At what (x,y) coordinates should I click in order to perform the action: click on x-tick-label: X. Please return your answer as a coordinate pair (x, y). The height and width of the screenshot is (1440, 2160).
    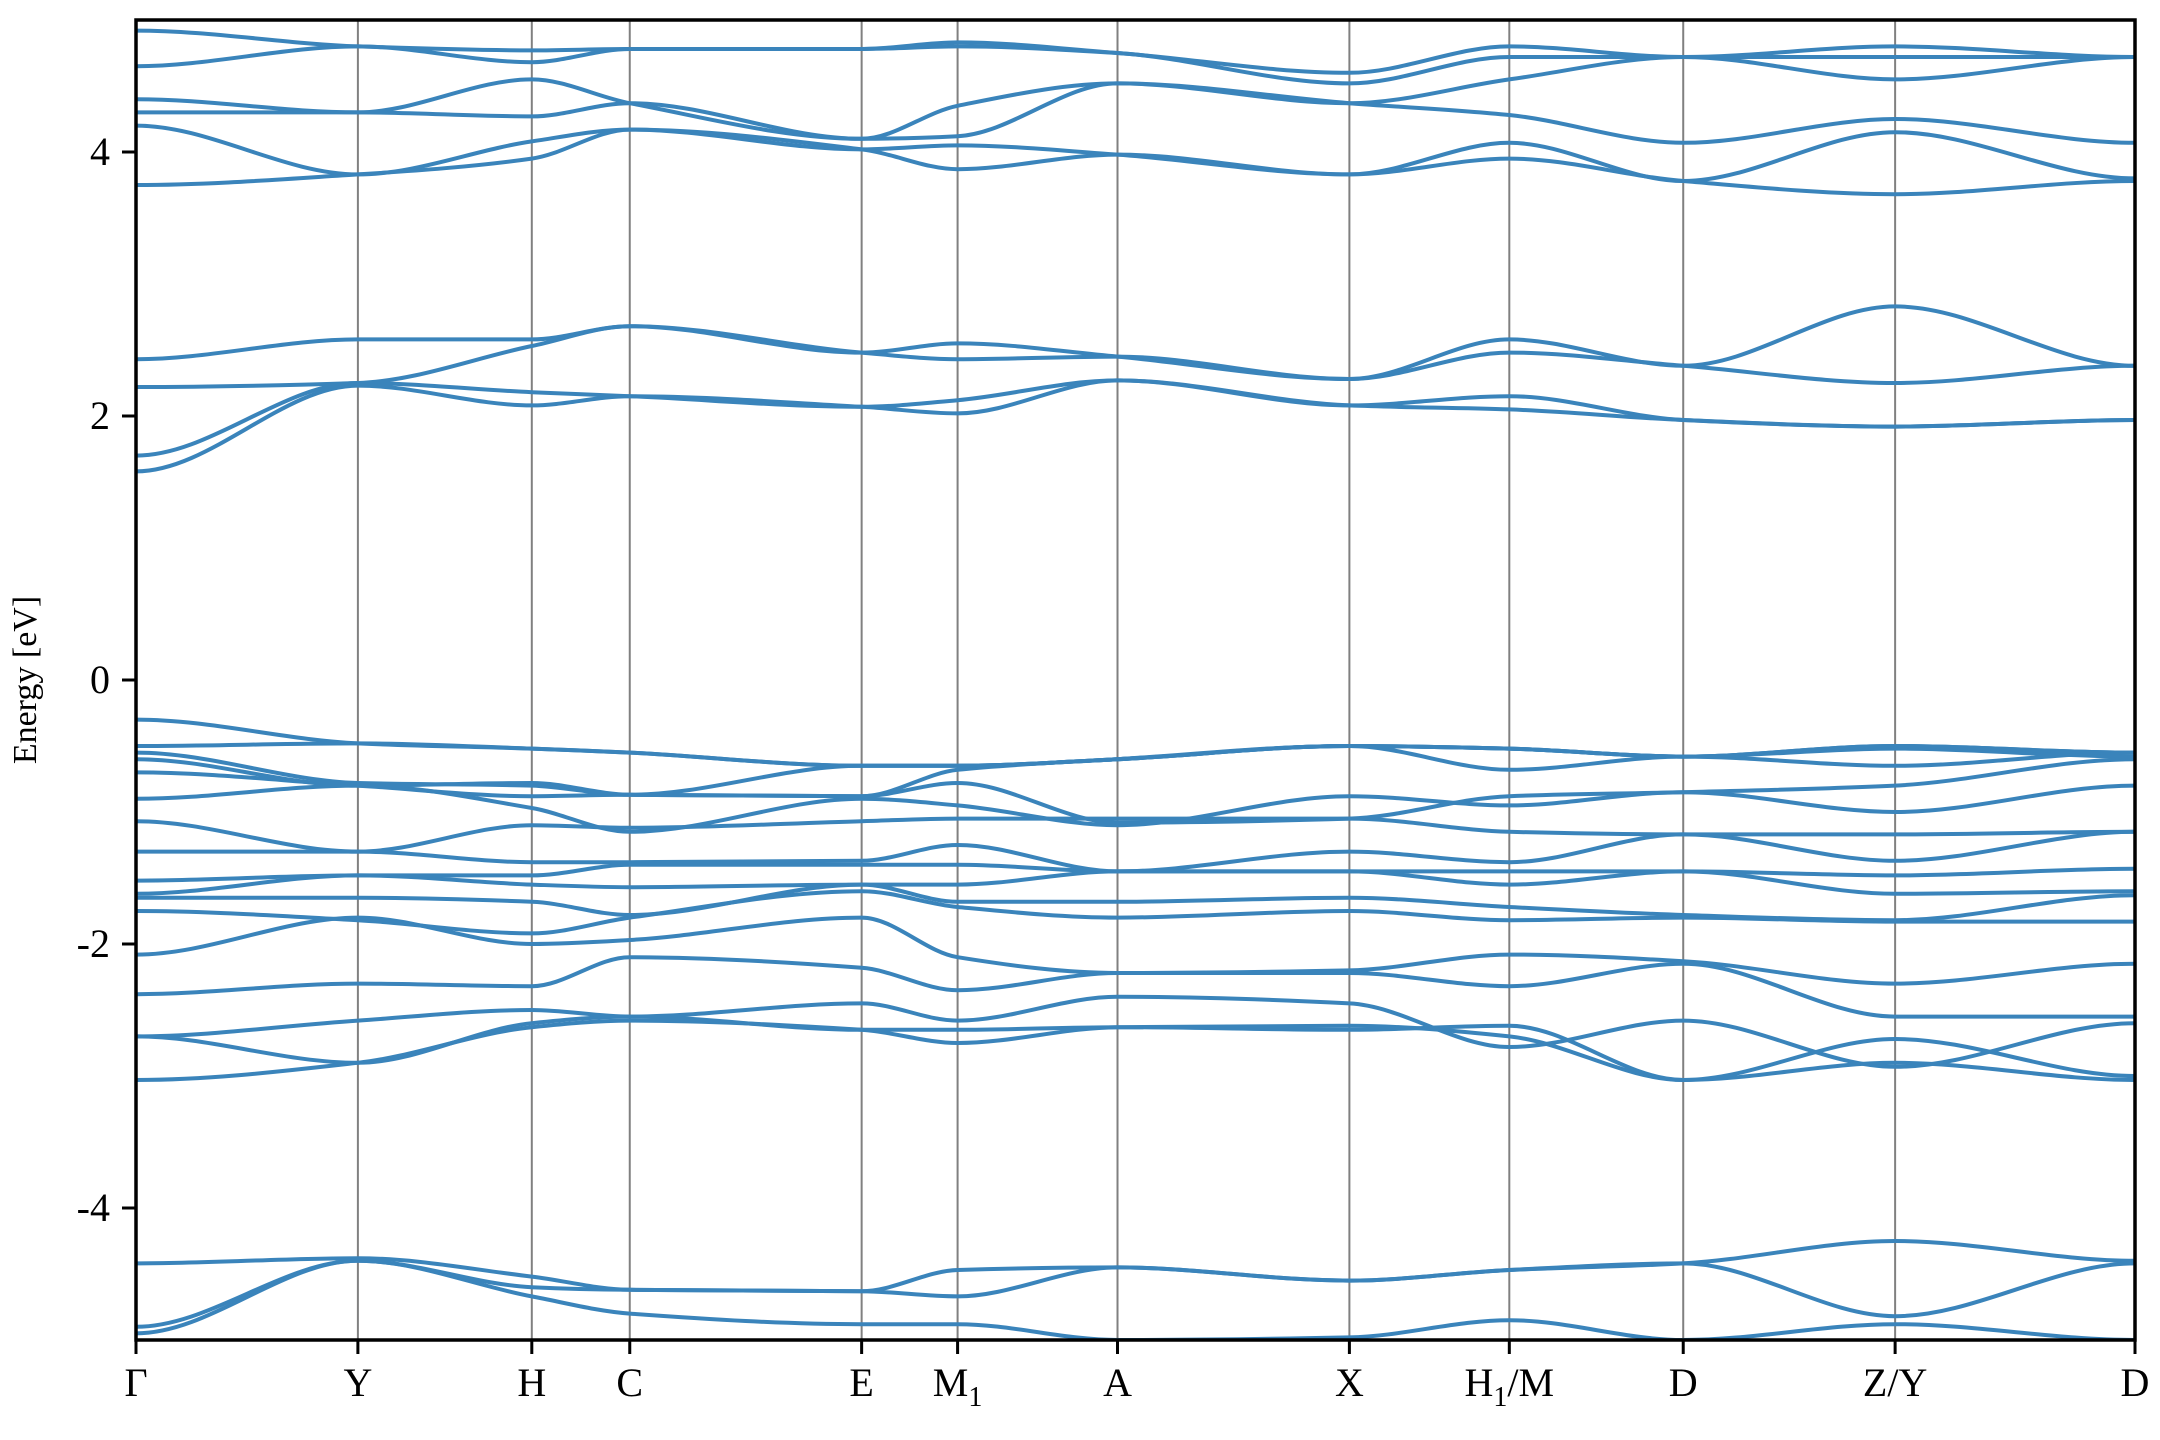
    Looking at the image, I should click on (1349, 1382).